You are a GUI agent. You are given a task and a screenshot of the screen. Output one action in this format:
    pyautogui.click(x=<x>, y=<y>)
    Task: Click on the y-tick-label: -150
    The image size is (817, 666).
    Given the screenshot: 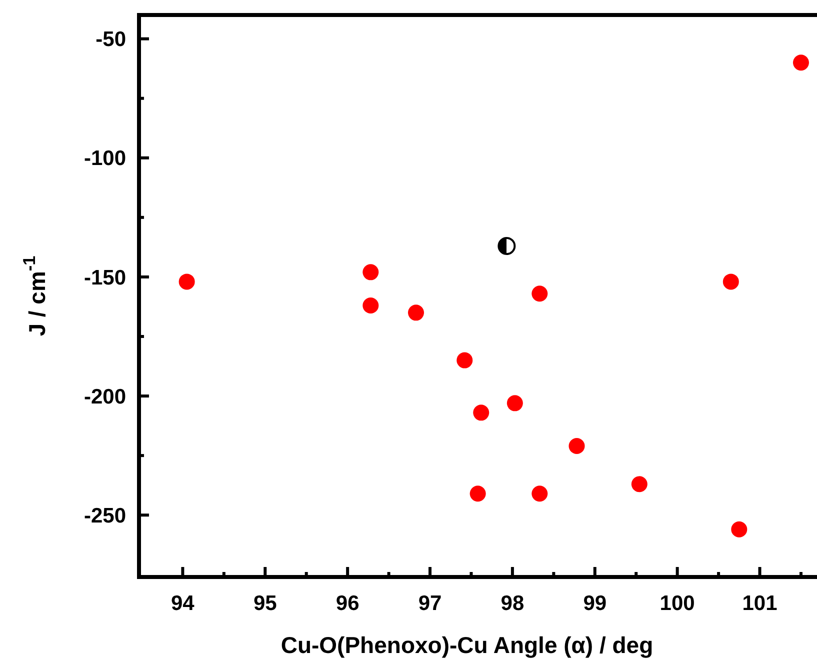 What is the action you would take?
    pyautogui.click(x=105, y=278)
    